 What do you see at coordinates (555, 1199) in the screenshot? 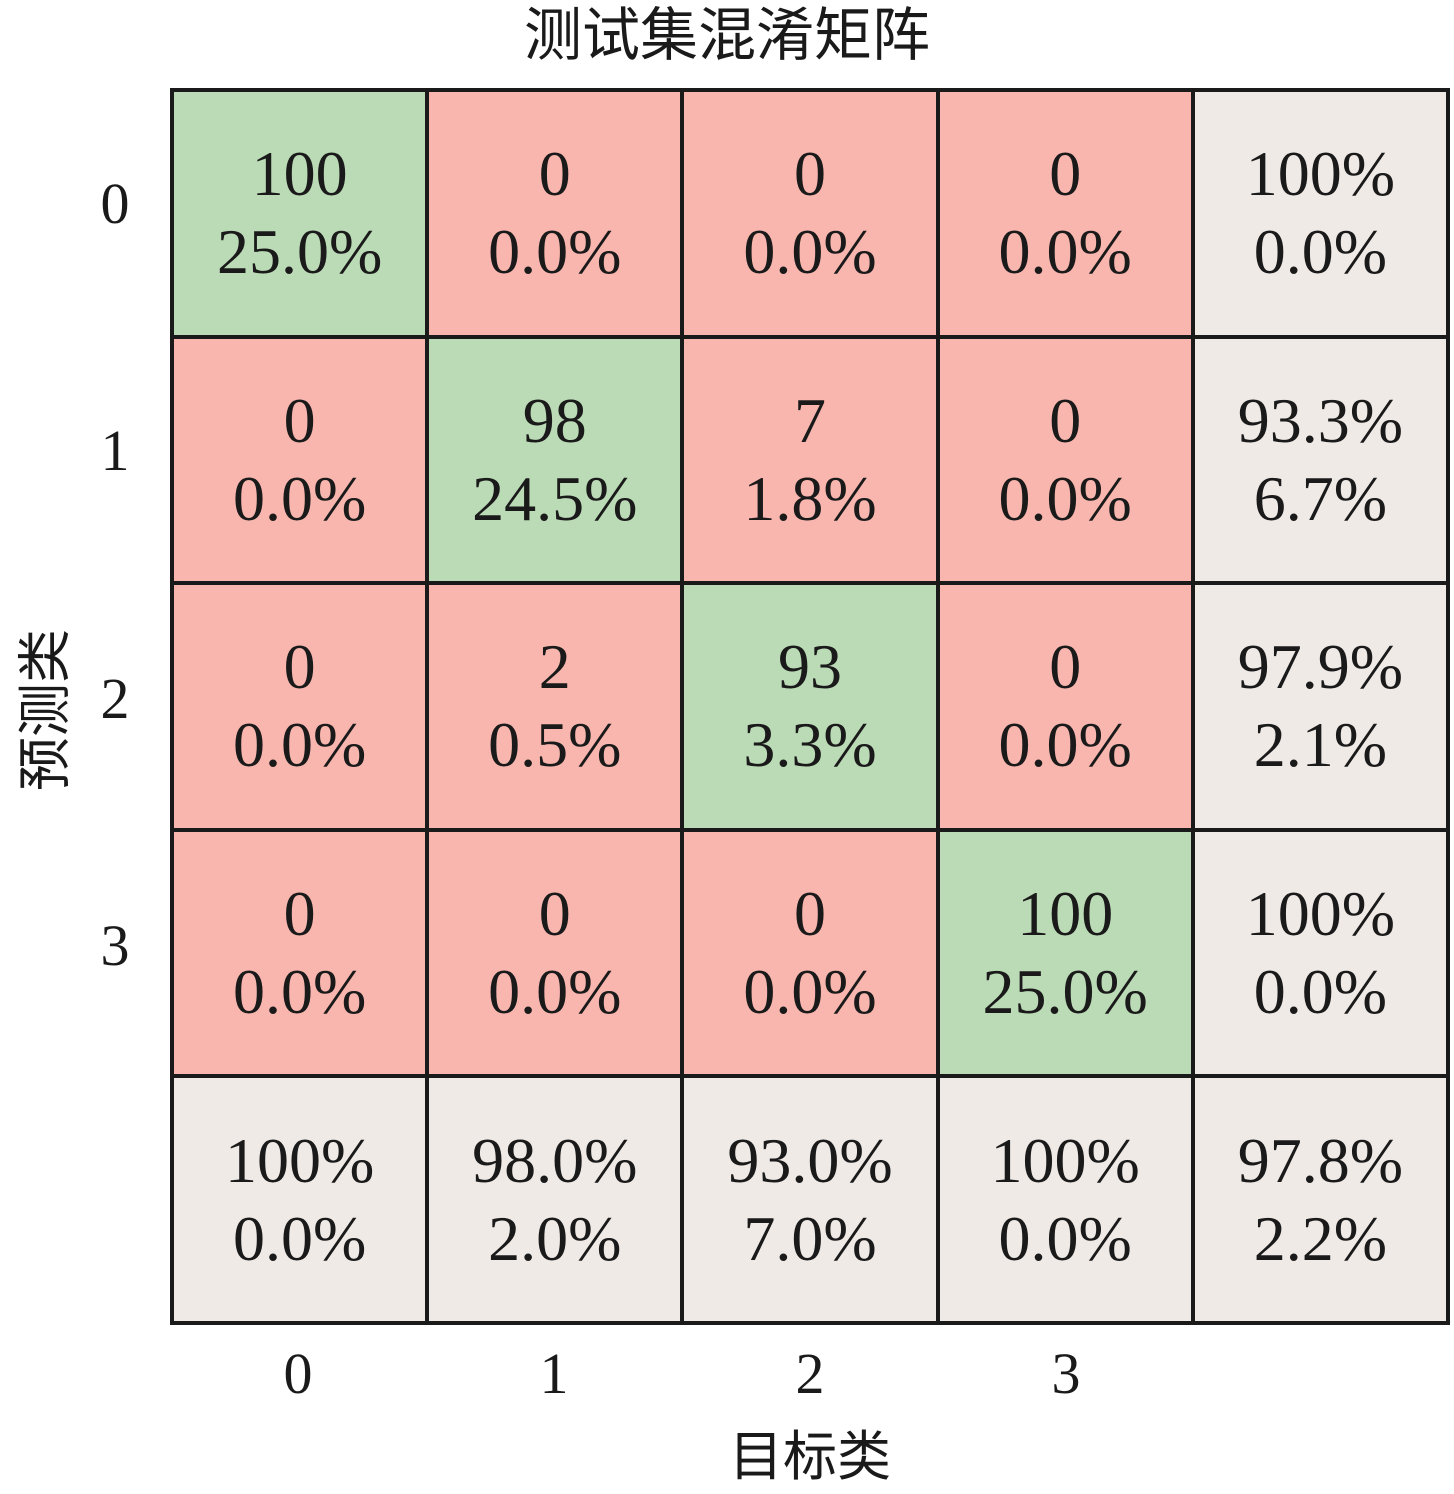
I see `col-summary-cell-1: 98.0% 2.0%` at bounding box center [555, 1199].